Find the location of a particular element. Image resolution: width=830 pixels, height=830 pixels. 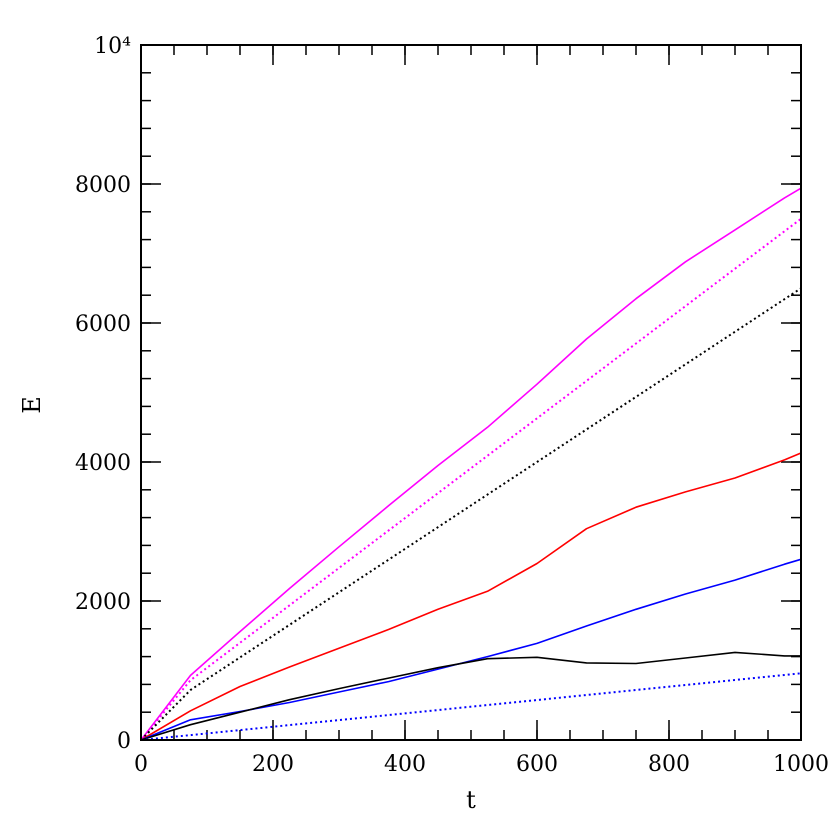

y-tick-label: 10⁴ is located at coordinates (112, 46).